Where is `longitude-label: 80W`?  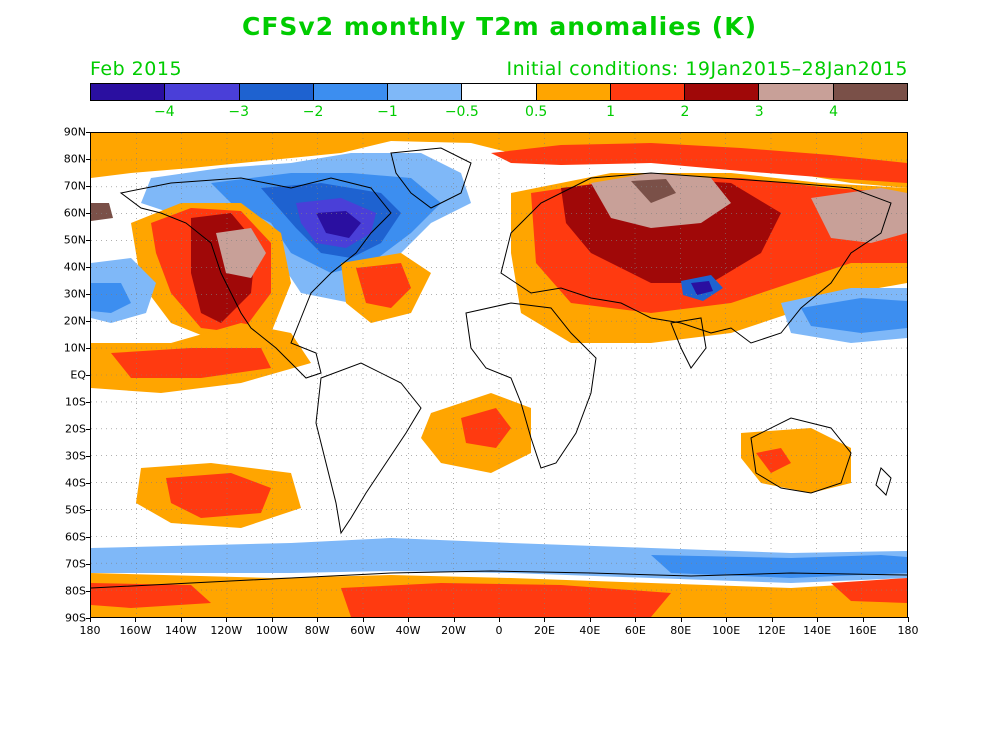
longitude-label: 80W is located at coordinates (317, 630).